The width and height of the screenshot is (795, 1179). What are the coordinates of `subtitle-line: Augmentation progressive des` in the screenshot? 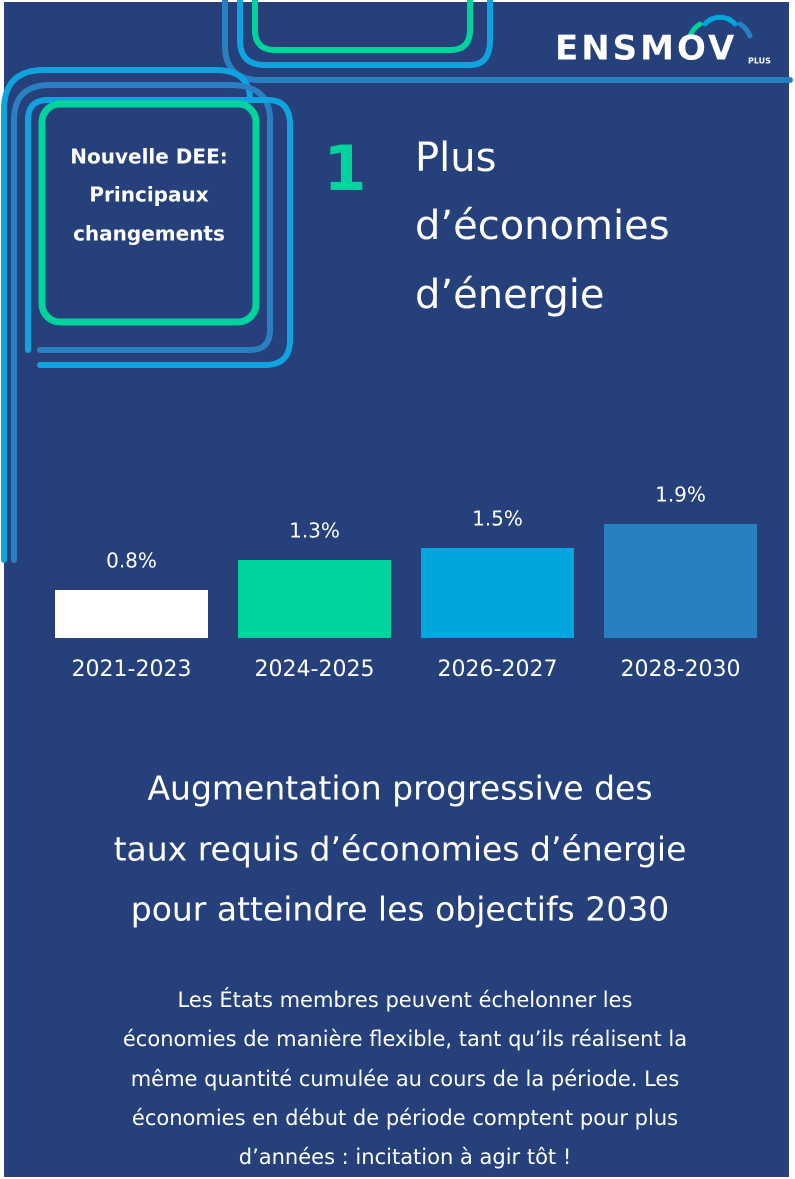 It's located at (399, 788).